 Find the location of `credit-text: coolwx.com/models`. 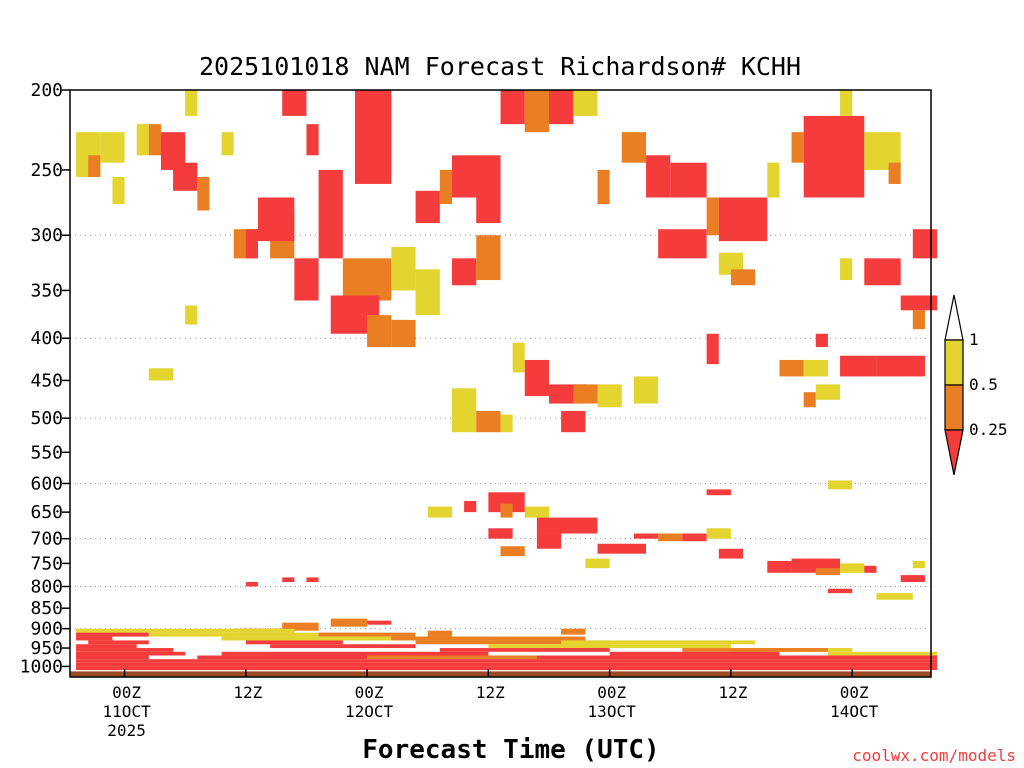

credit-text: coolwx.com/models is located at coordinates (934, 755).